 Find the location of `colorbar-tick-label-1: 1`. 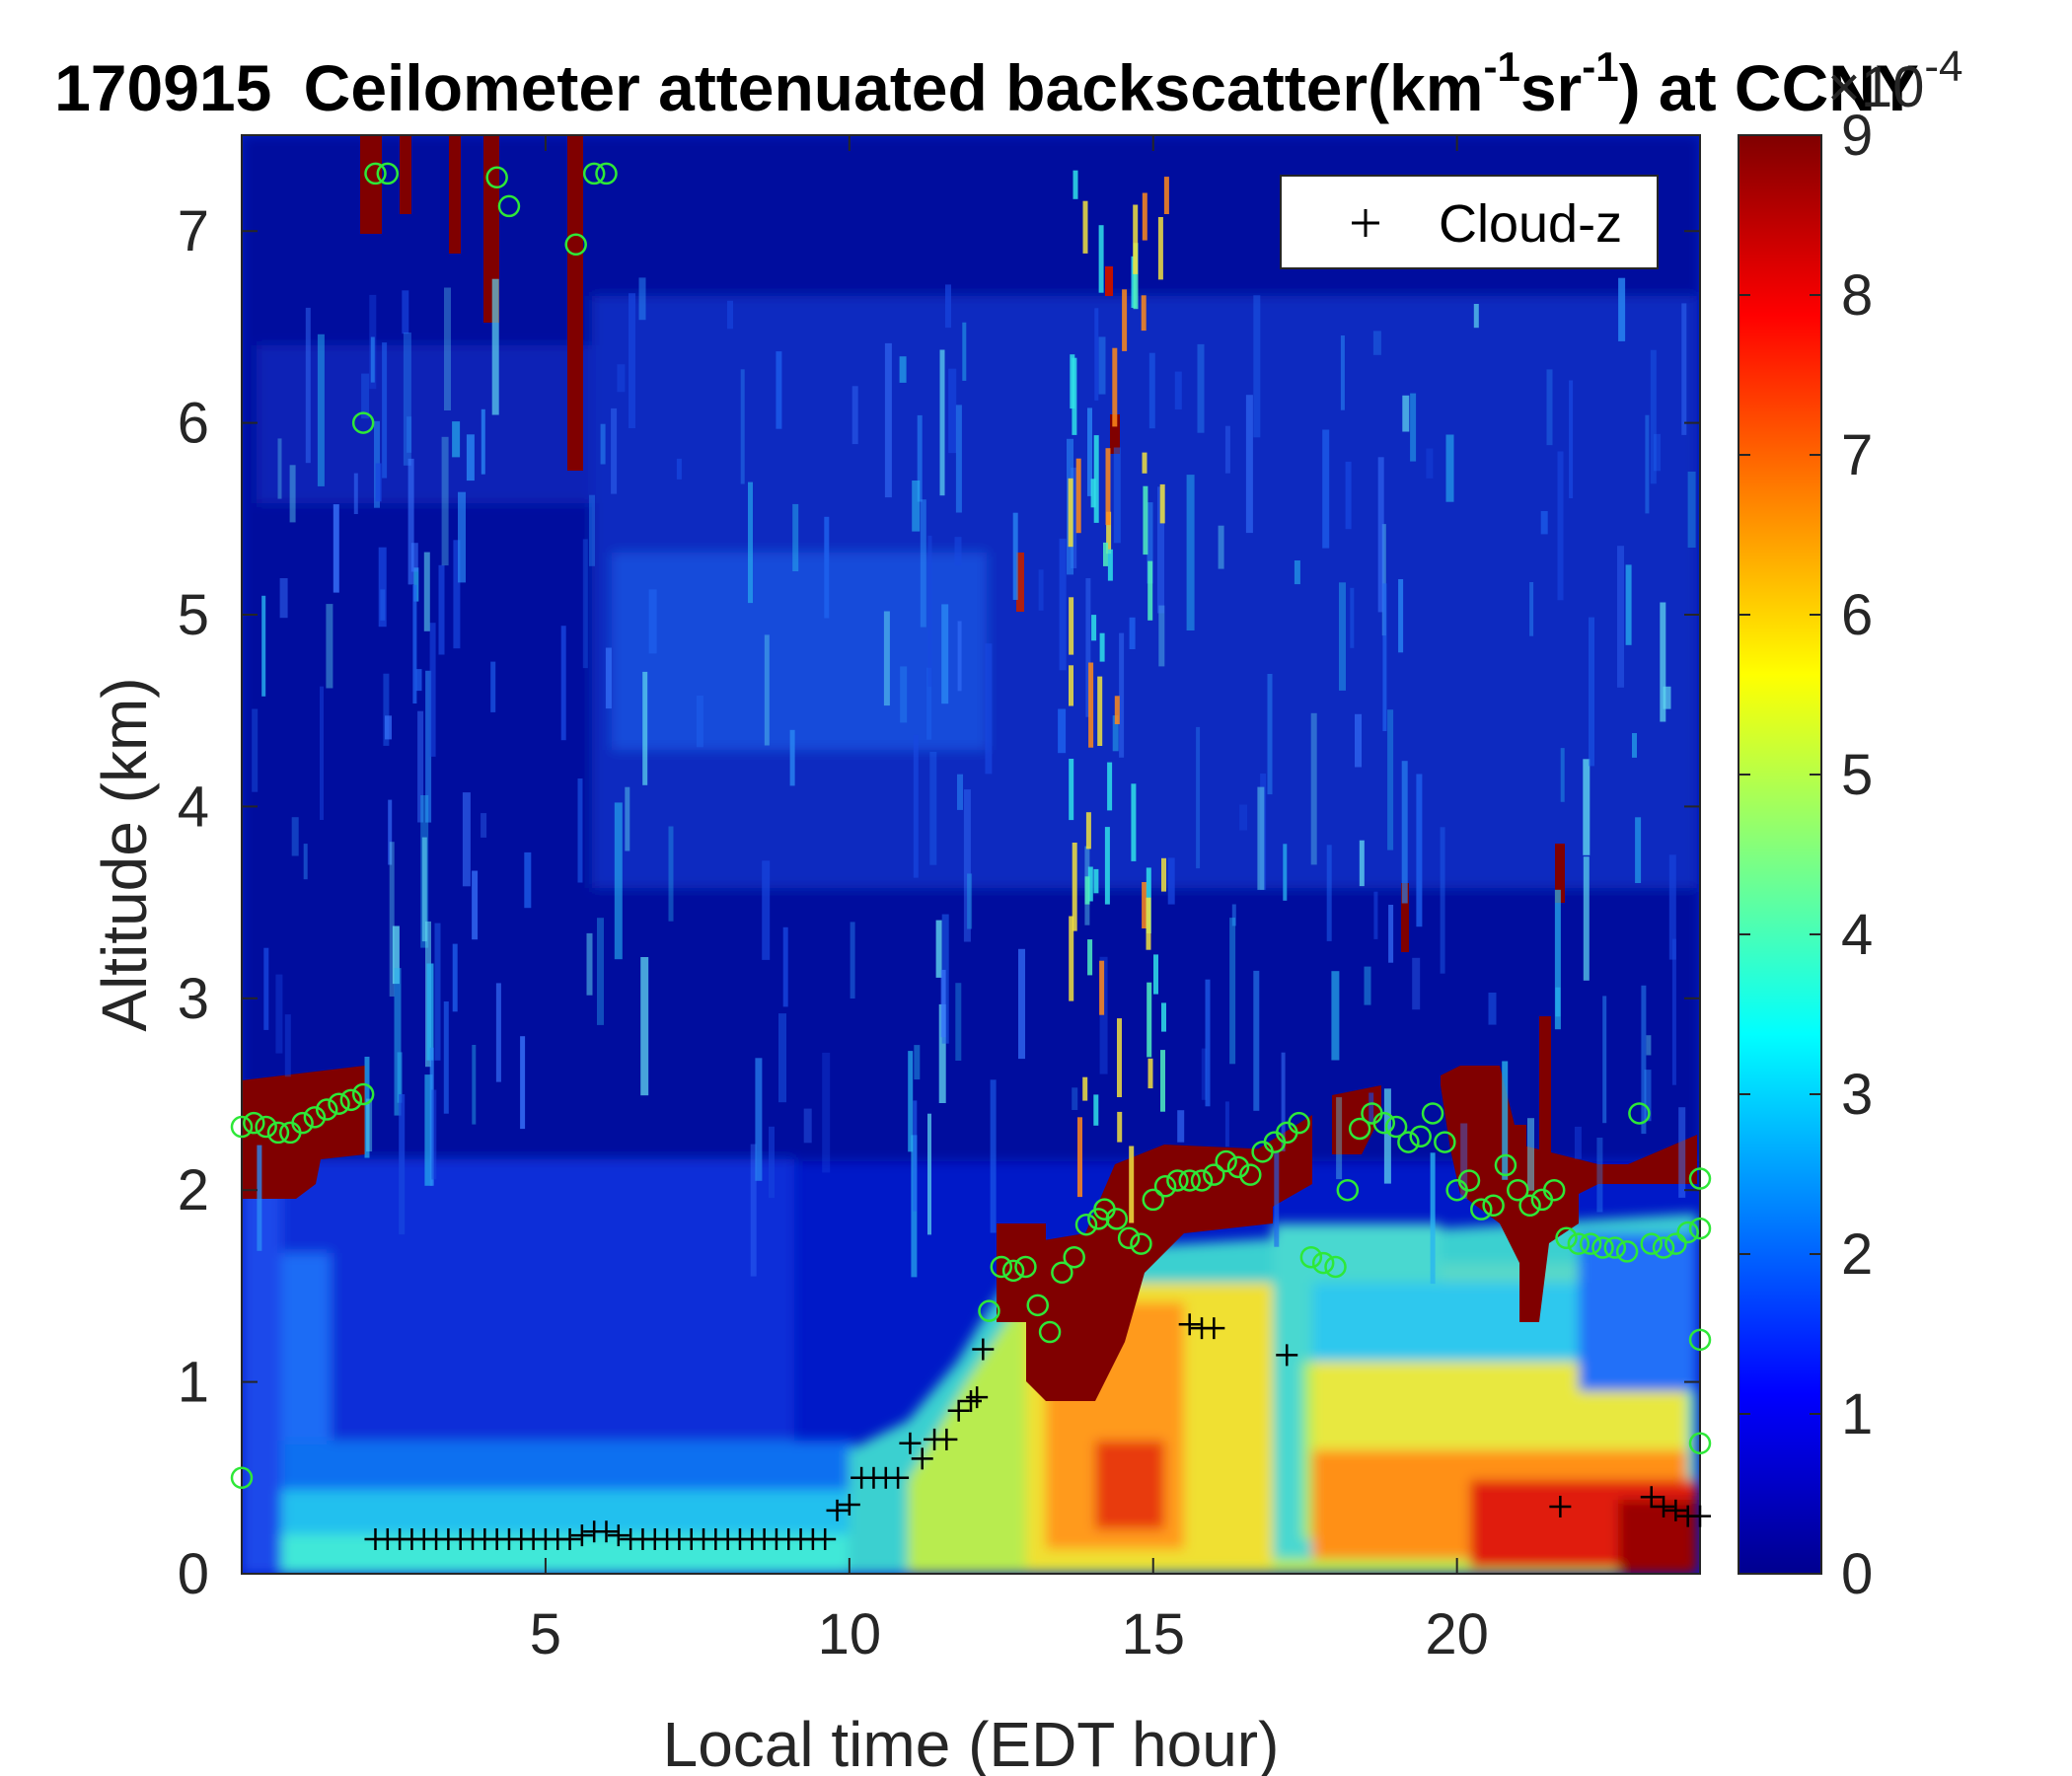

colorbar-tick-label-1: 1 is located at coordinates (1857, 1414).